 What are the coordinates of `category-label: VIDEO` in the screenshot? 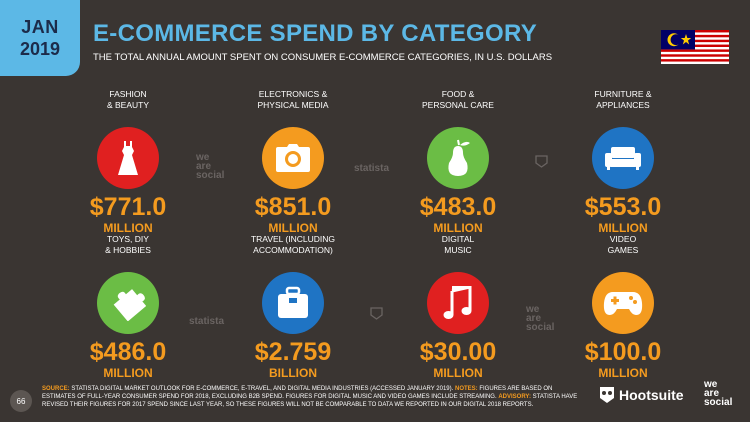 It's located at (623, 239).